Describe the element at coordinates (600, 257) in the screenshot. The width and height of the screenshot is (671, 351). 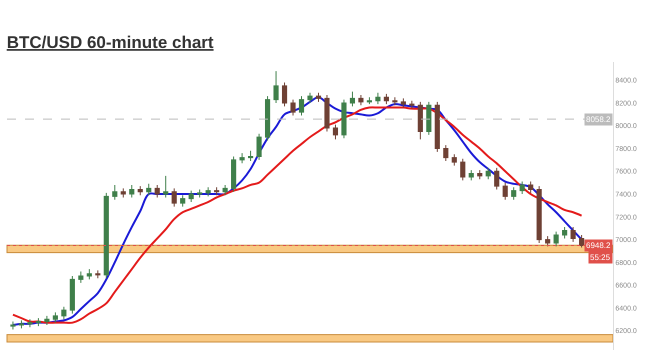
I see `text: 55:25` at that location.